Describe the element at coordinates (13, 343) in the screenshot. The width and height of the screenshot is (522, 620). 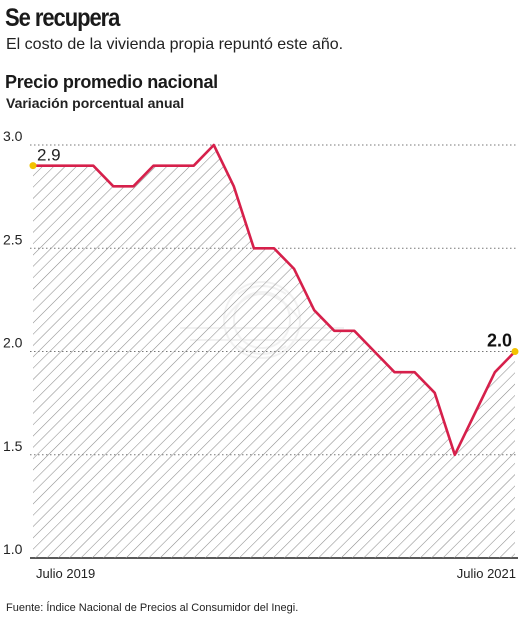
I see `y-tick-label: 2.0` at that location.